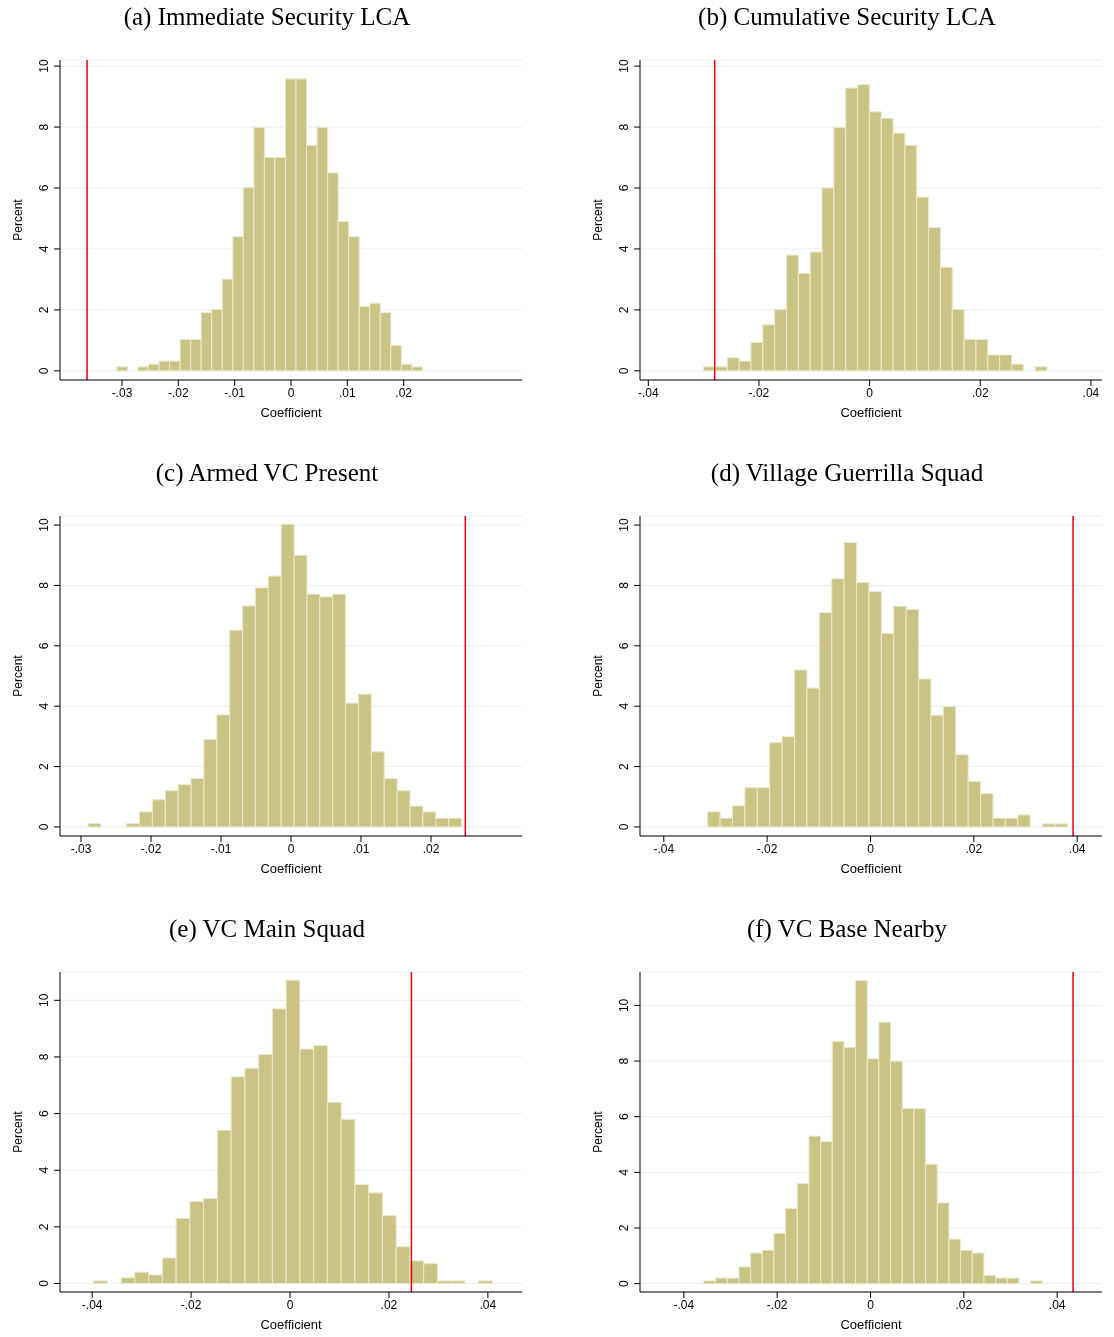  I want to click on chart-title: (b) Cumulative Security LCA, so click(847, 17).